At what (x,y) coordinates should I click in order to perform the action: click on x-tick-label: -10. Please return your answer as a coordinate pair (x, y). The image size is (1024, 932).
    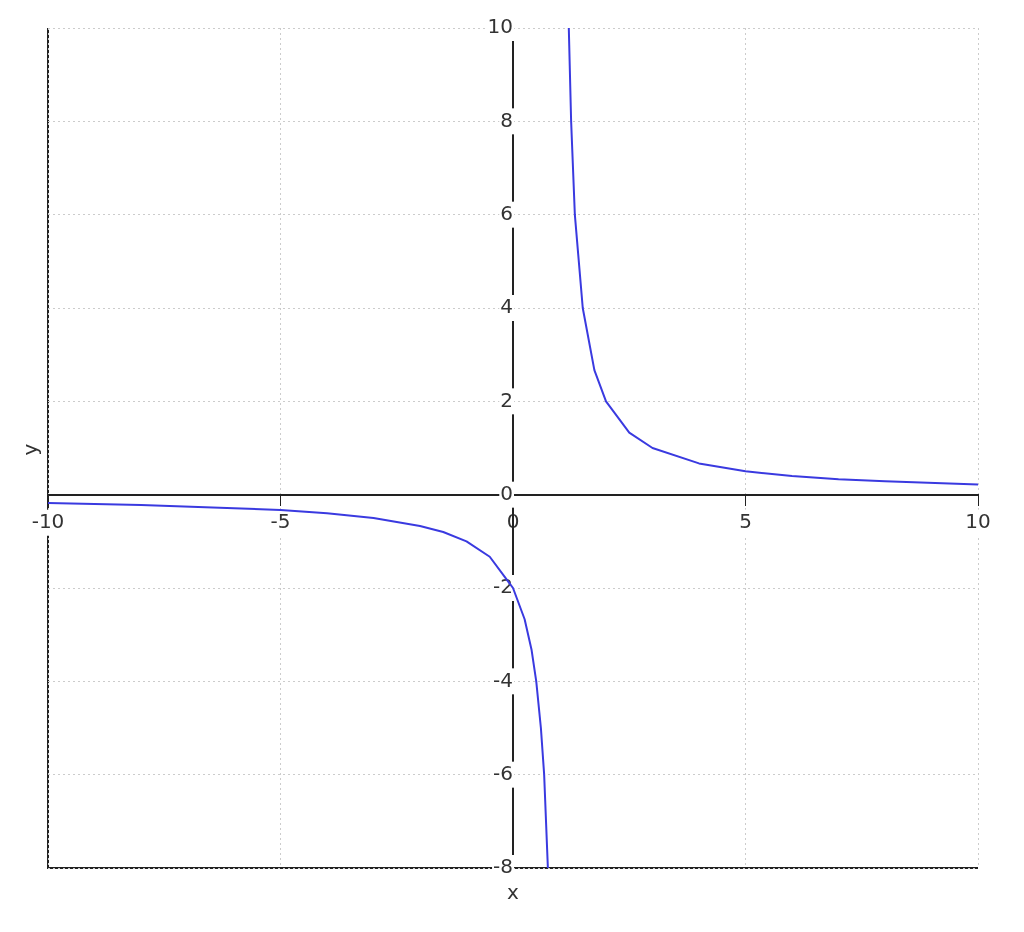
    Looking at the image, I should click on (48, 520).